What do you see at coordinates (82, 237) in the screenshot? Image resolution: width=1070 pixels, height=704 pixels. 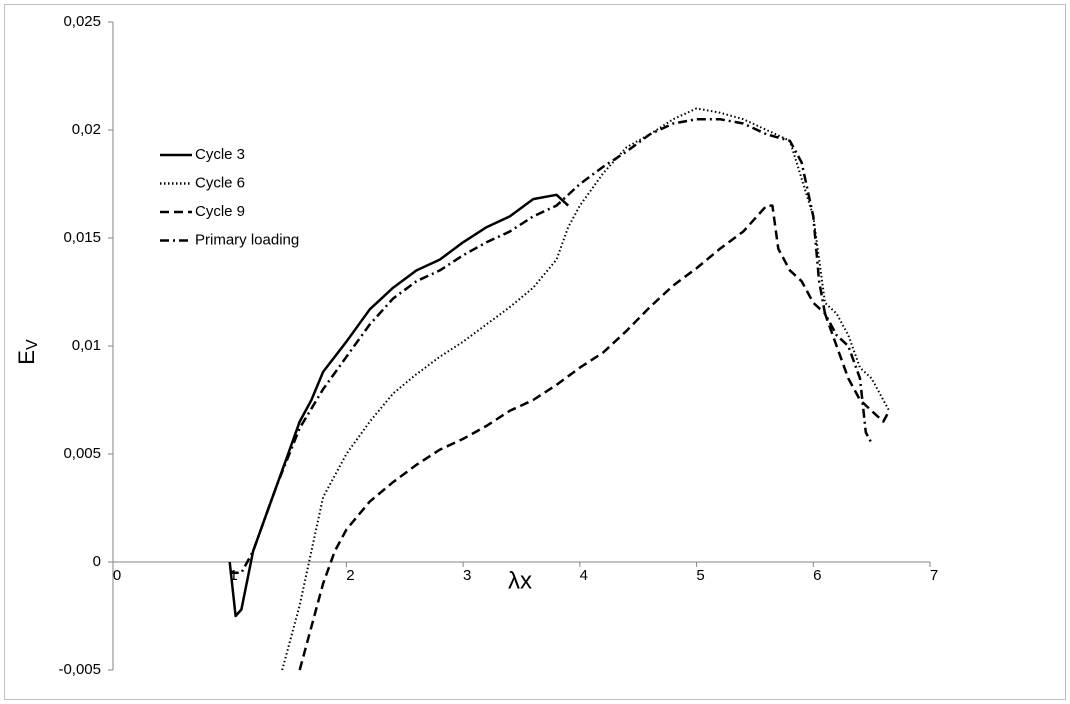 I see `y-tick-label: 0,015` at bounding box center [82, 237].